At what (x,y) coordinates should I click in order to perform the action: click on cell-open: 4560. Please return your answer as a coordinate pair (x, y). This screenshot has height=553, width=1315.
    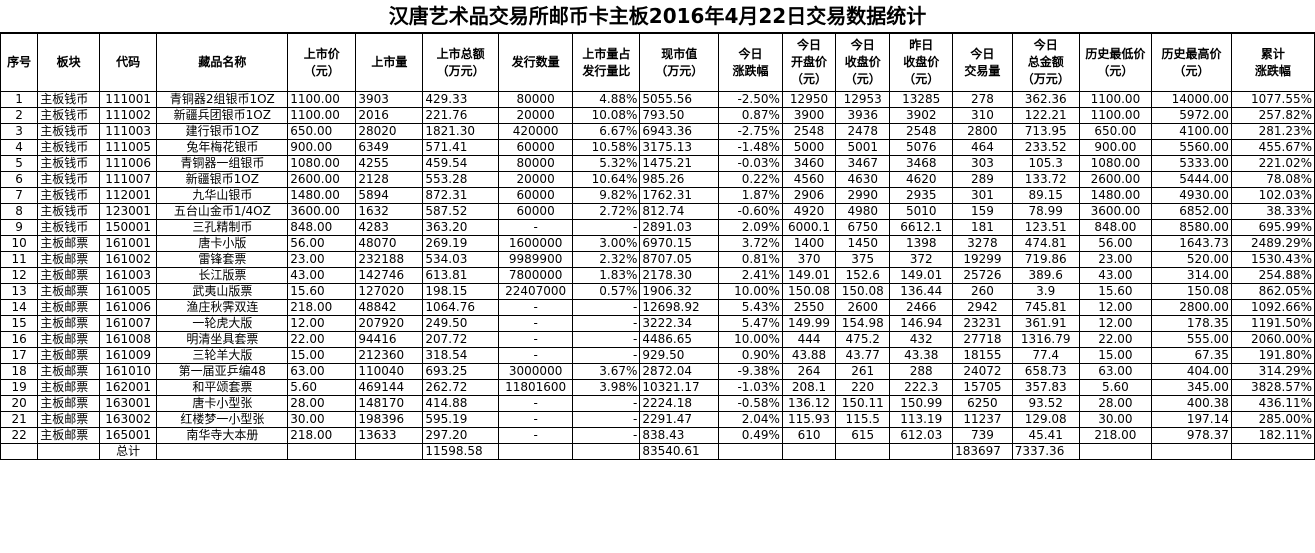
    Looking at the image, I should click on (809, 179).